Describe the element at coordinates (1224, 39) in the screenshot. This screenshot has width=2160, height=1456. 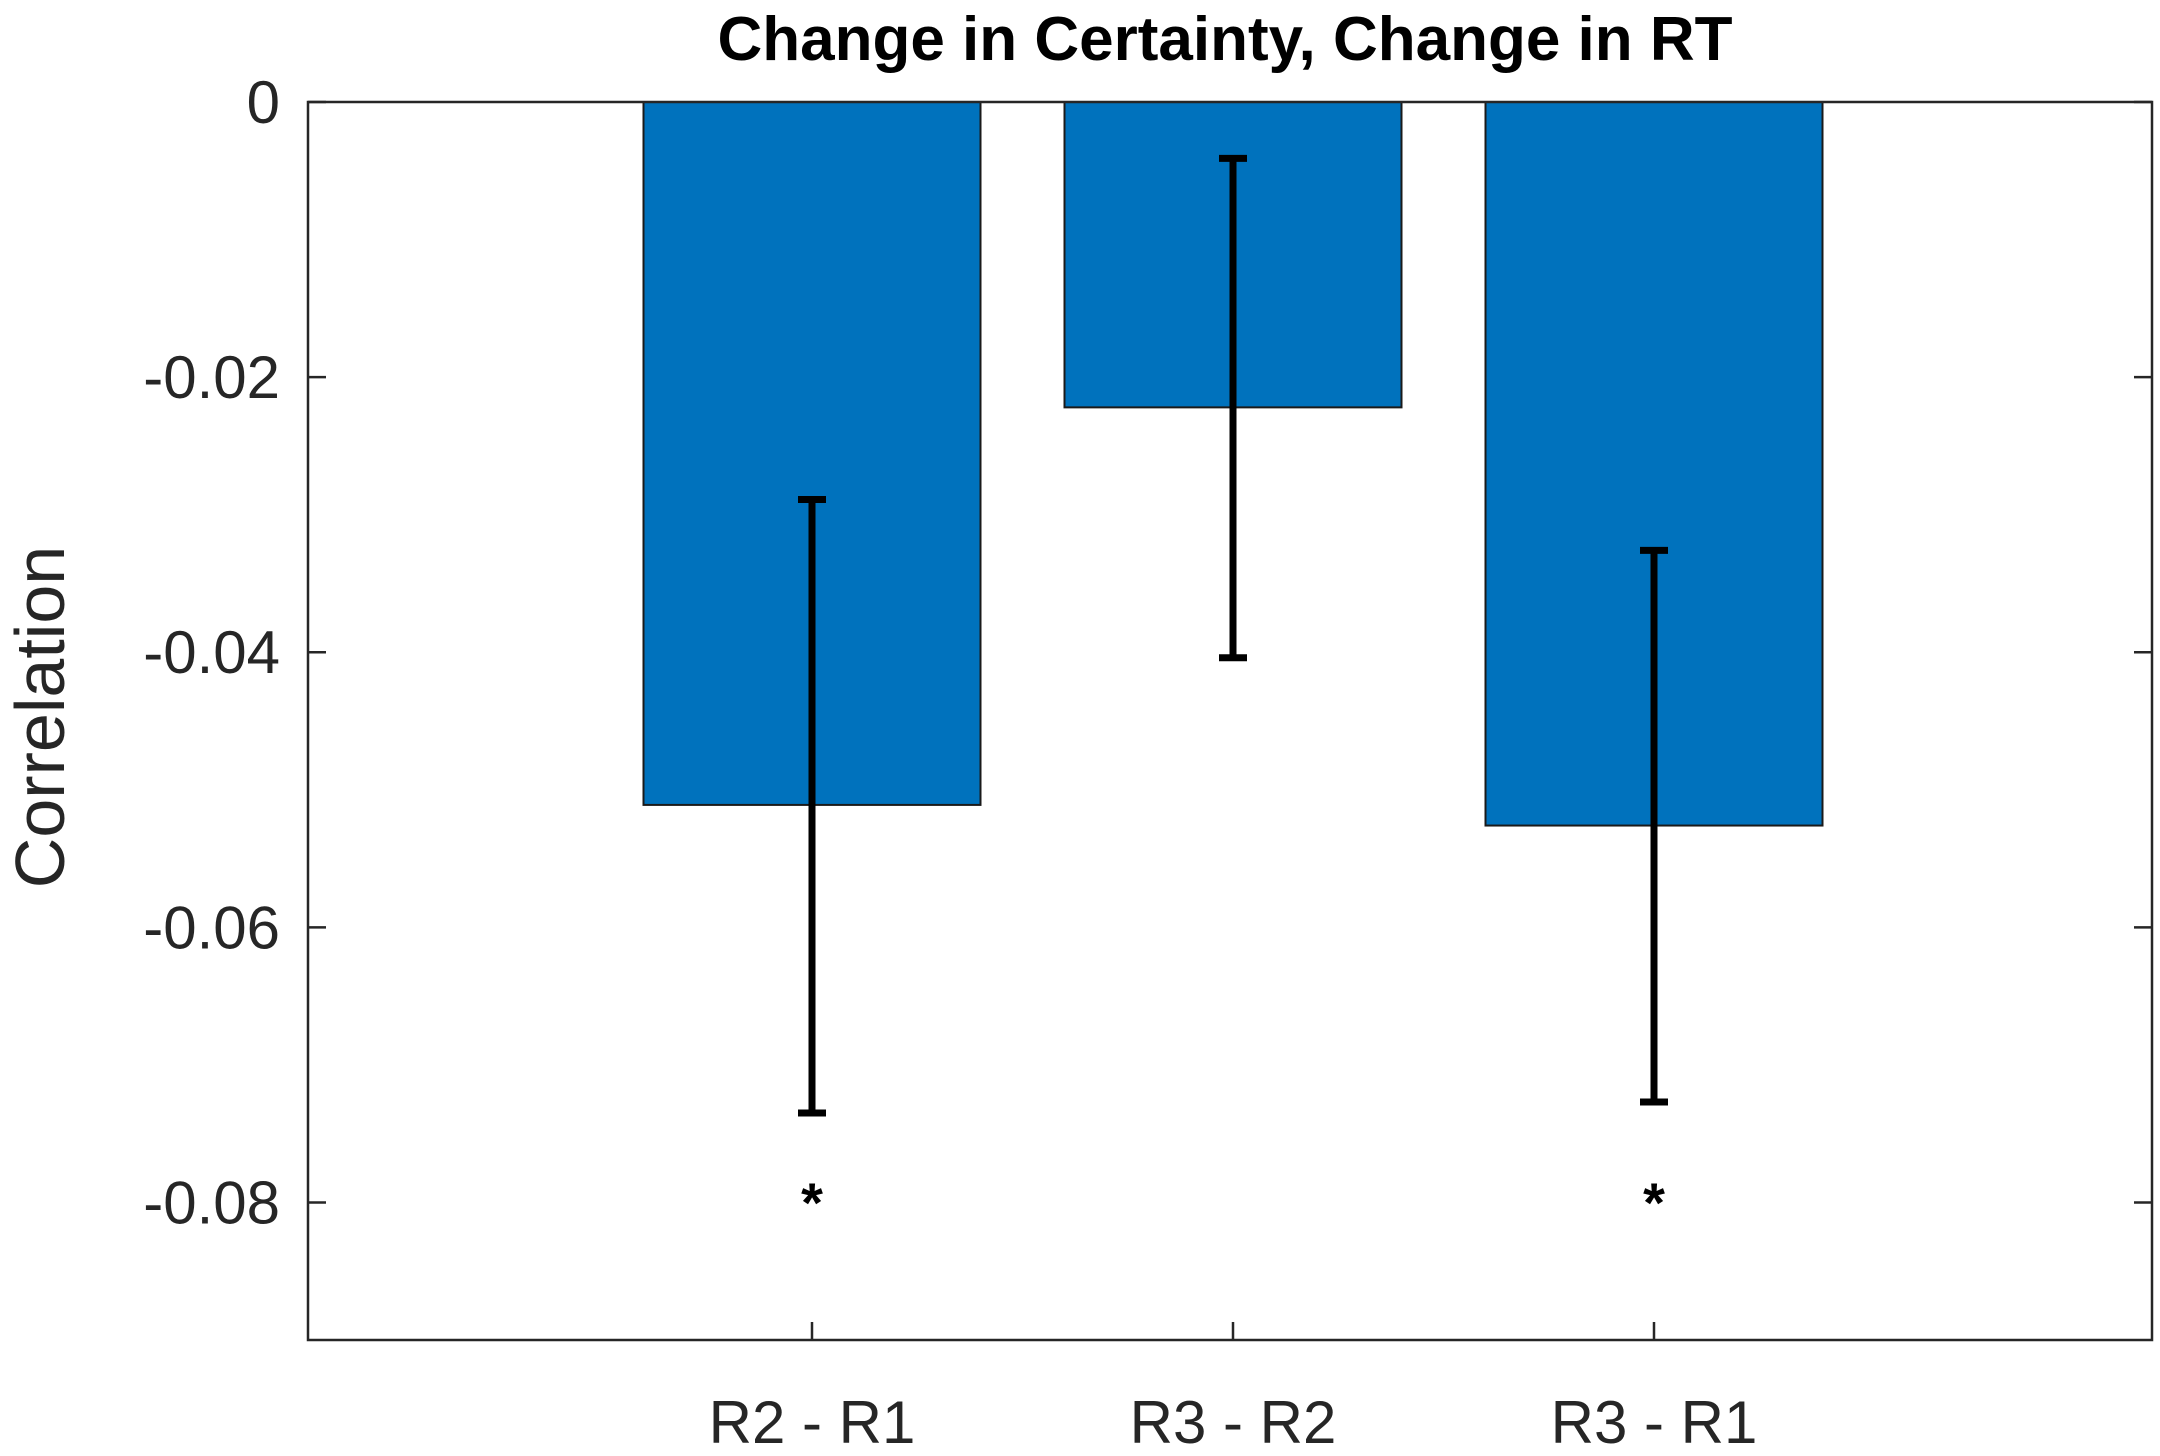
I see `chart-title: Change in Certainty, Change in RT` at that location.